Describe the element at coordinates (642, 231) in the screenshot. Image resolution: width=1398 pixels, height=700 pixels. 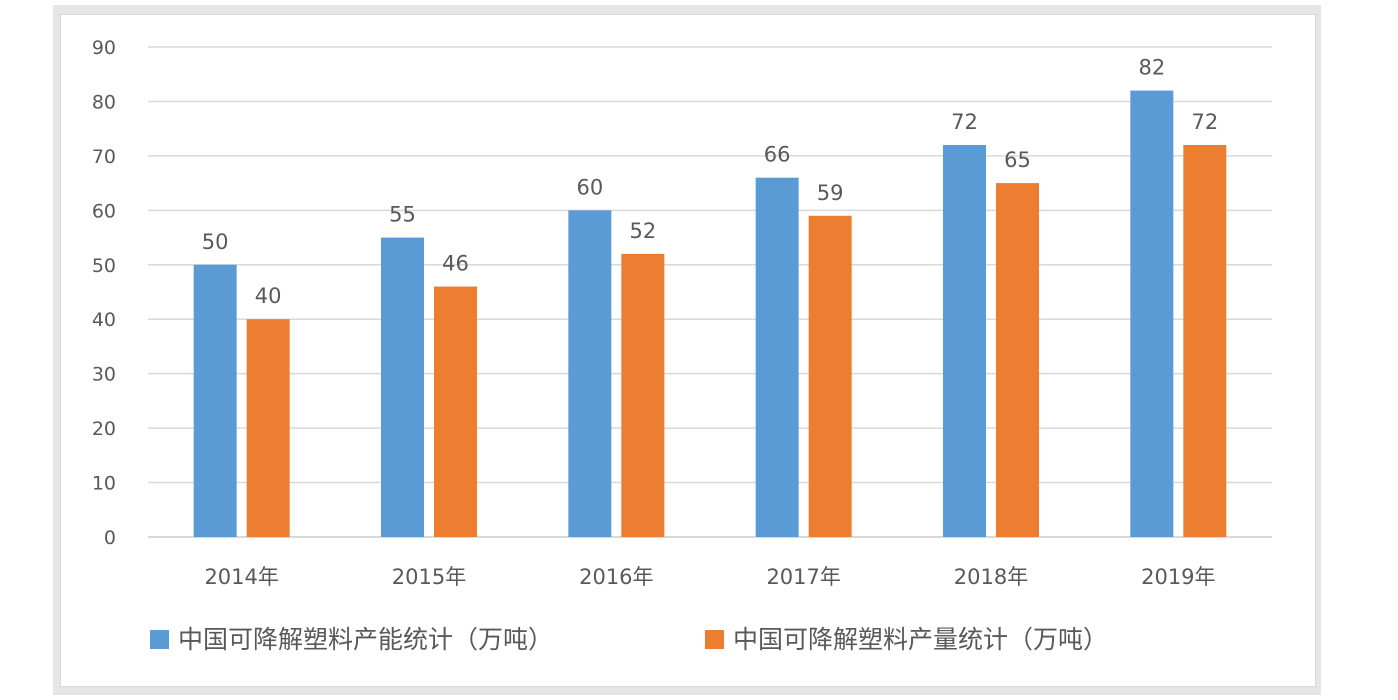
I see `data-label: 52` at that location.